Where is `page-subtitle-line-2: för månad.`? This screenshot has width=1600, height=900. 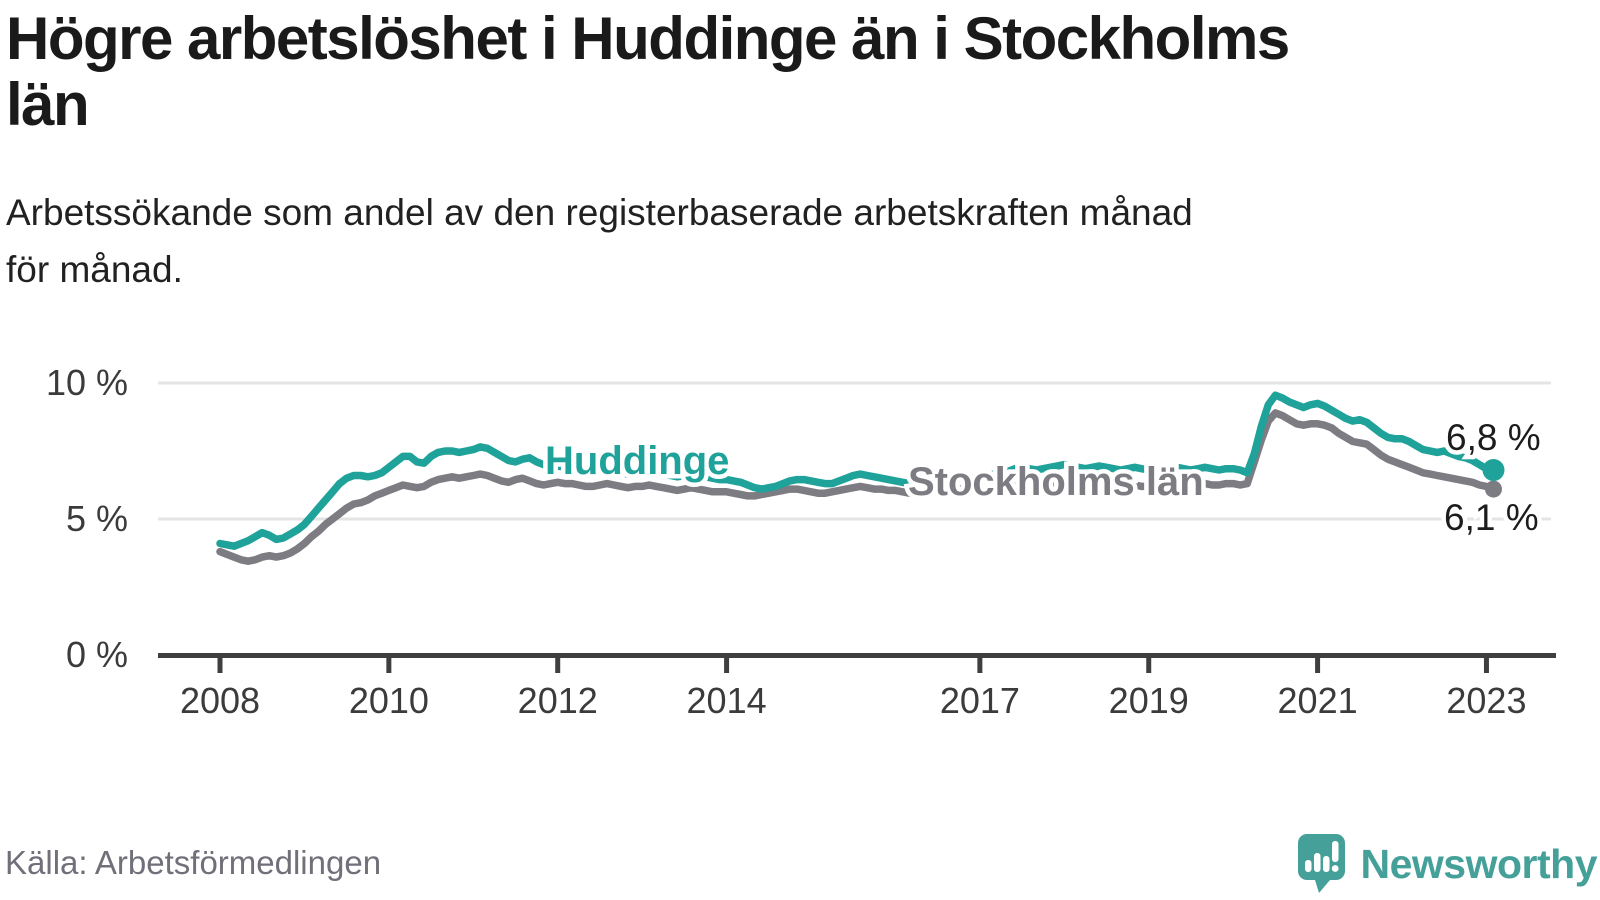 page-subtitle-line-2: för månad. is located at coordinates (94, 269).